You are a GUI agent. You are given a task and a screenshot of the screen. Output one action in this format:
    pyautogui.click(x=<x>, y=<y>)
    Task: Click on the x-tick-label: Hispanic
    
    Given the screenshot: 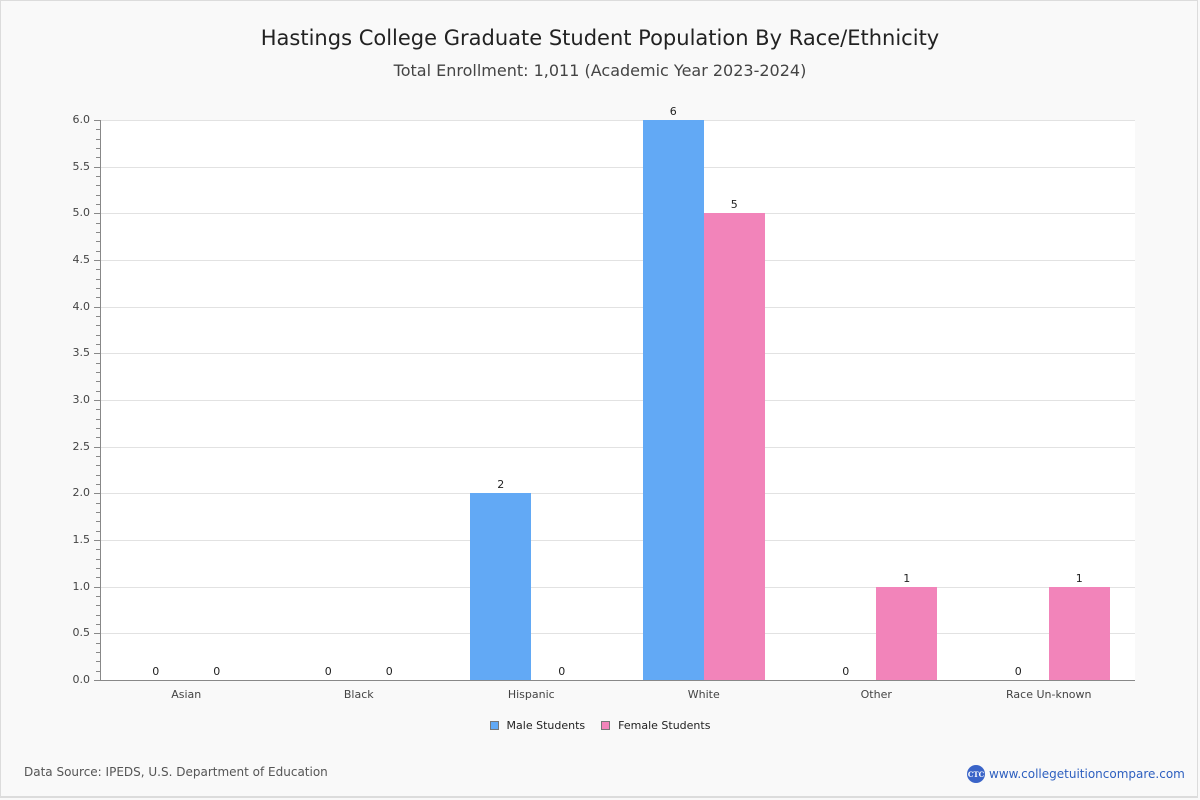 What is the action you would take?
    pyautogui.click(x=531, y=694)
    